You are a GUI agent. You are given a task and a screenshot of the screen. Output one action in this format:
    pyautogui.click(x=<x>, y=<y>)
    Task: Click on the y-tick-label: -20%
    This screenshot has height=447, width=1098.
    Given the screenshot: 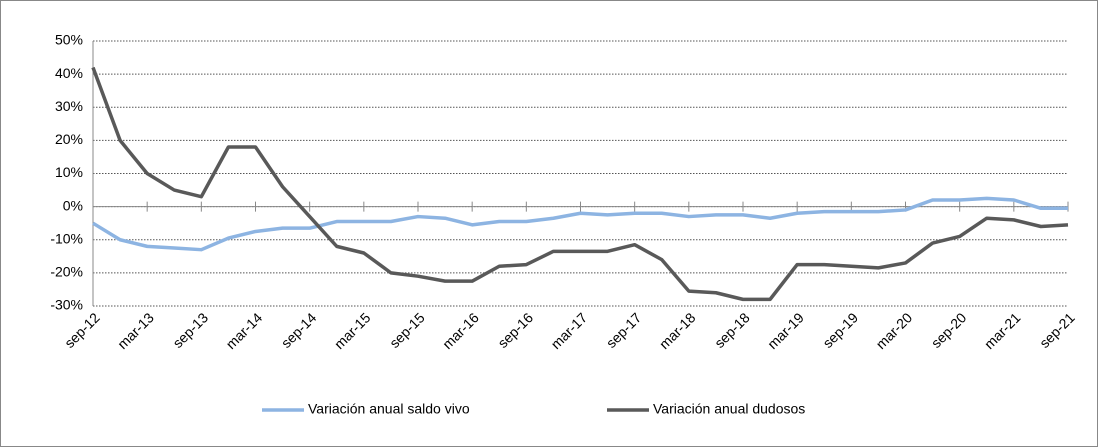 What is the action you would take?
    pyautogui.click(x=66, y=272)
    